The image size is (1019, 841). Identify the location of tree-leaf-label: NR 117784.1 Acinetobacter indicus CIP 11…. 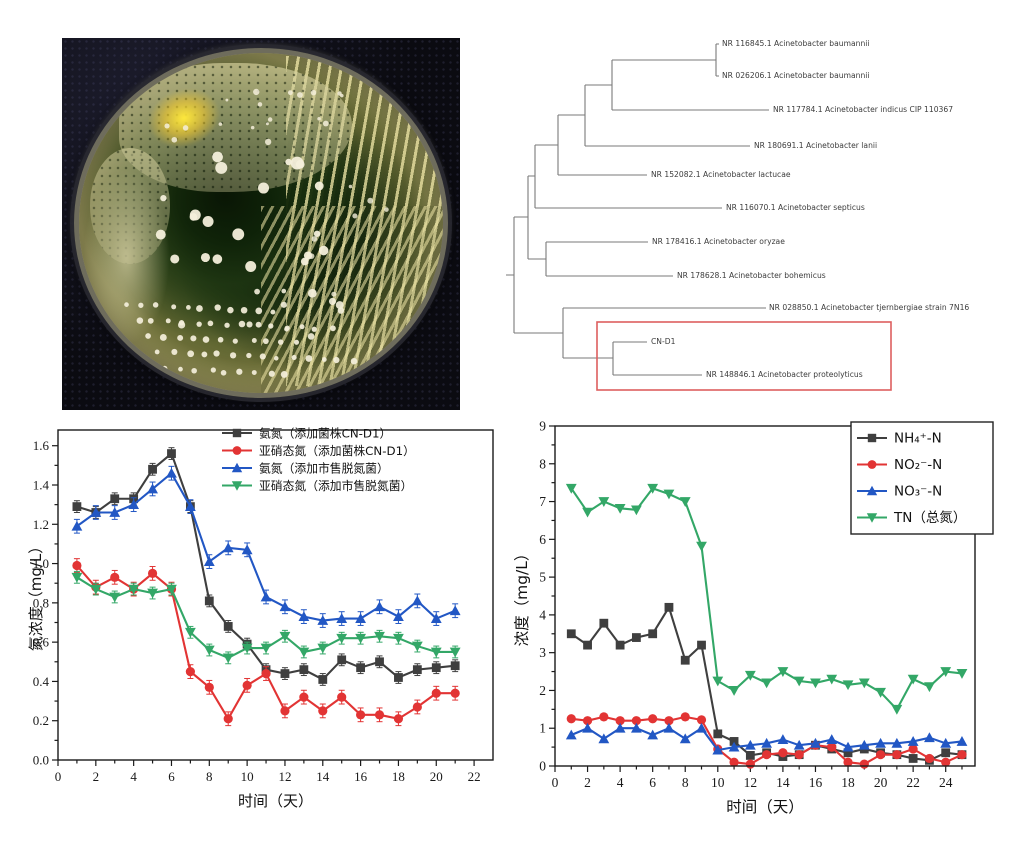
(863, 109).